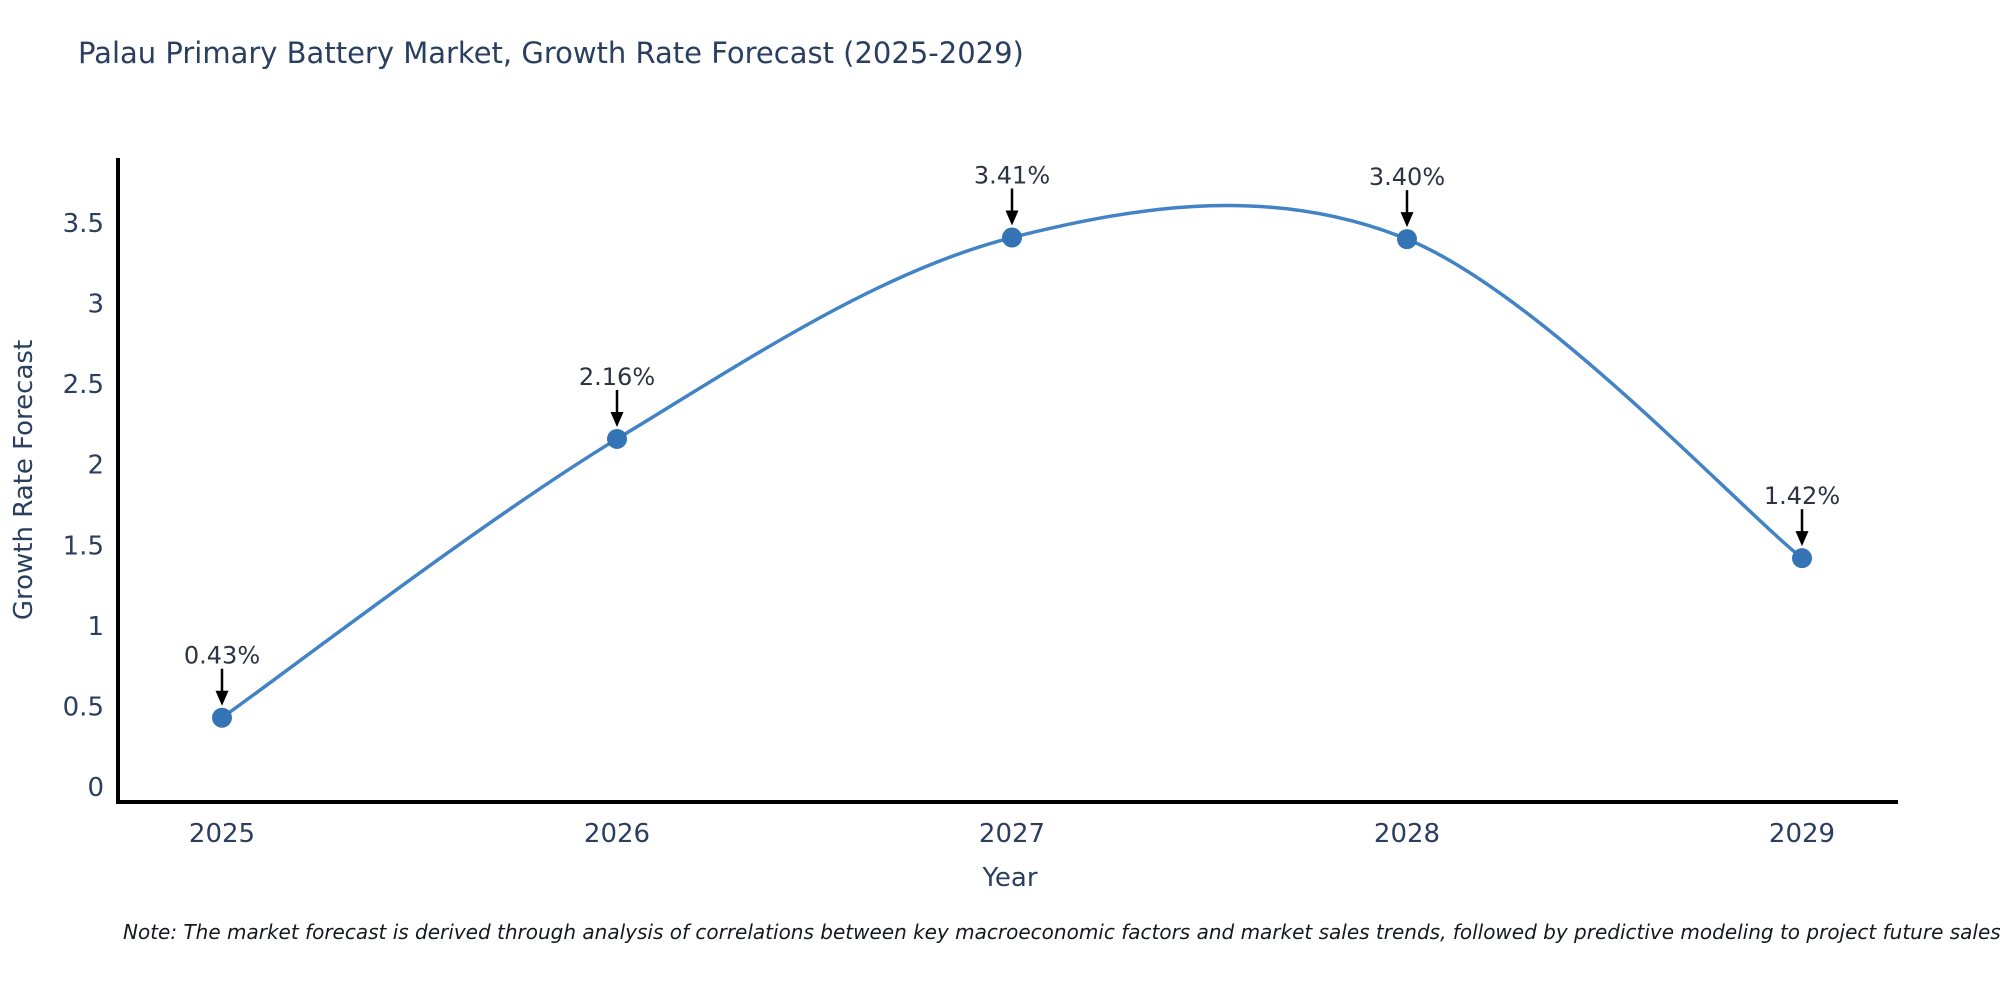 This screenshot has height=1000, width=2000. Describe the element at coordinates (222, 656) in the screenshot. I see `point-value-label: 0.43%` at that location.